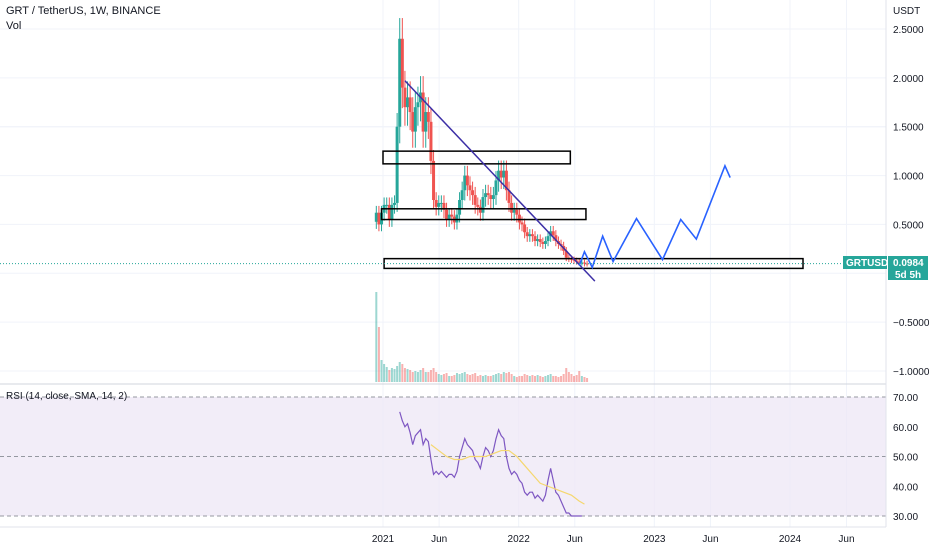  What do you see at coordinates (383, 539) in the screenshot?
I see `time-tick-label: 2021` at bounding box center [383, 539].